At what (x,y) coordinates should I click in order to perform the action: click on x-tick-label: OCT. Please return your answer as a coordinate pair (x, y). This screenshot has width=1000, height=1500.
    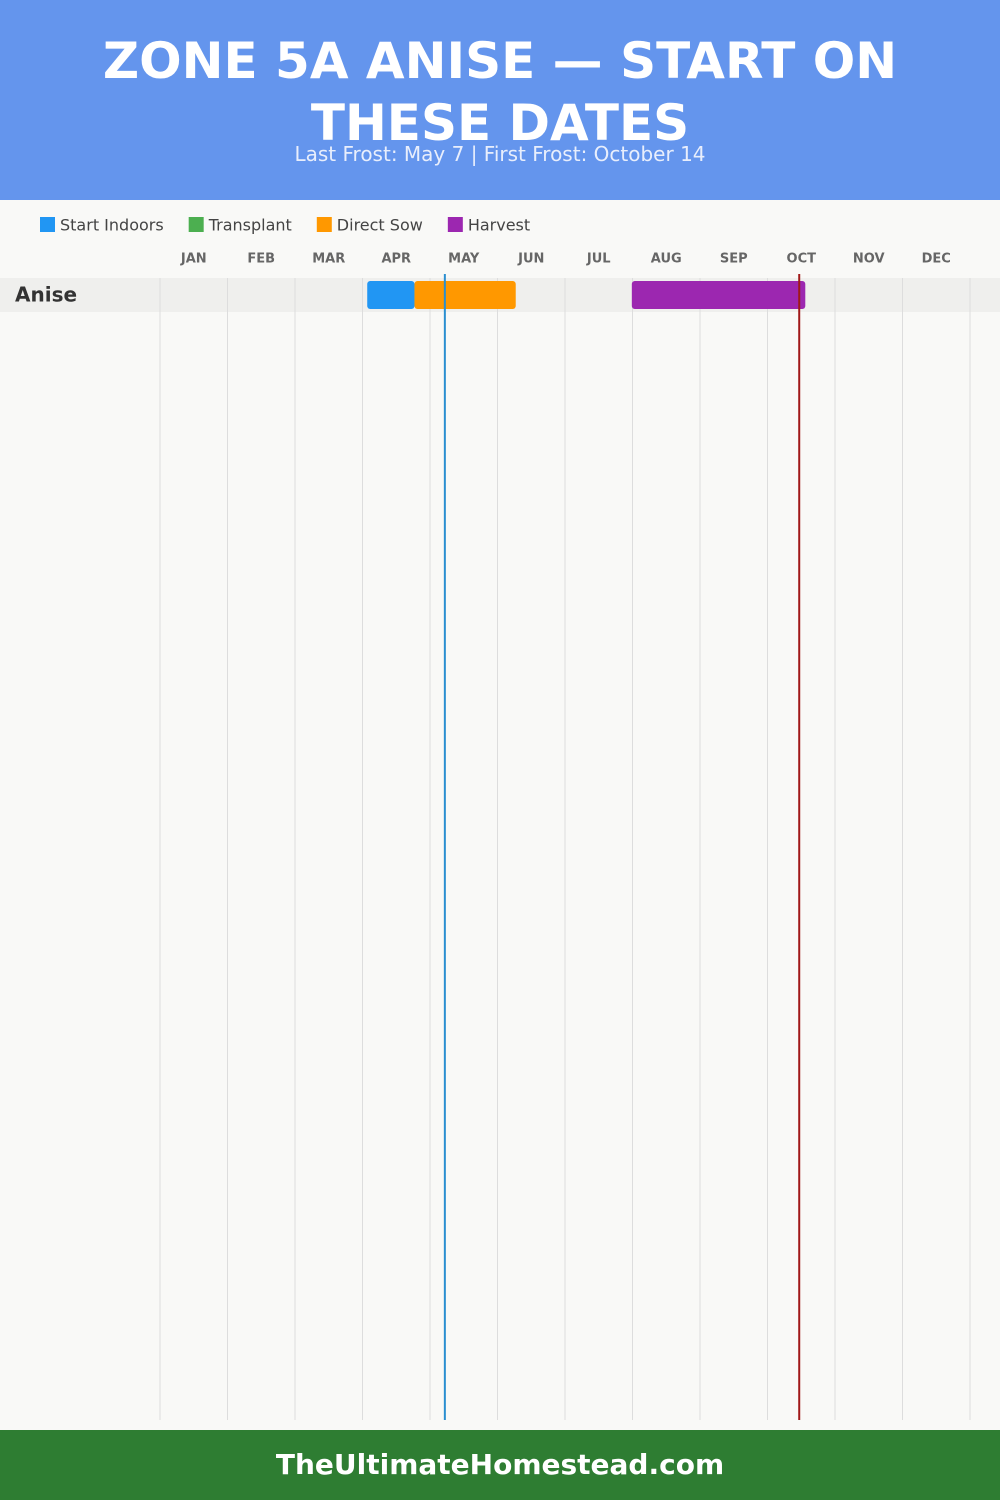
    Looking at the image, I should click on (802, 259).